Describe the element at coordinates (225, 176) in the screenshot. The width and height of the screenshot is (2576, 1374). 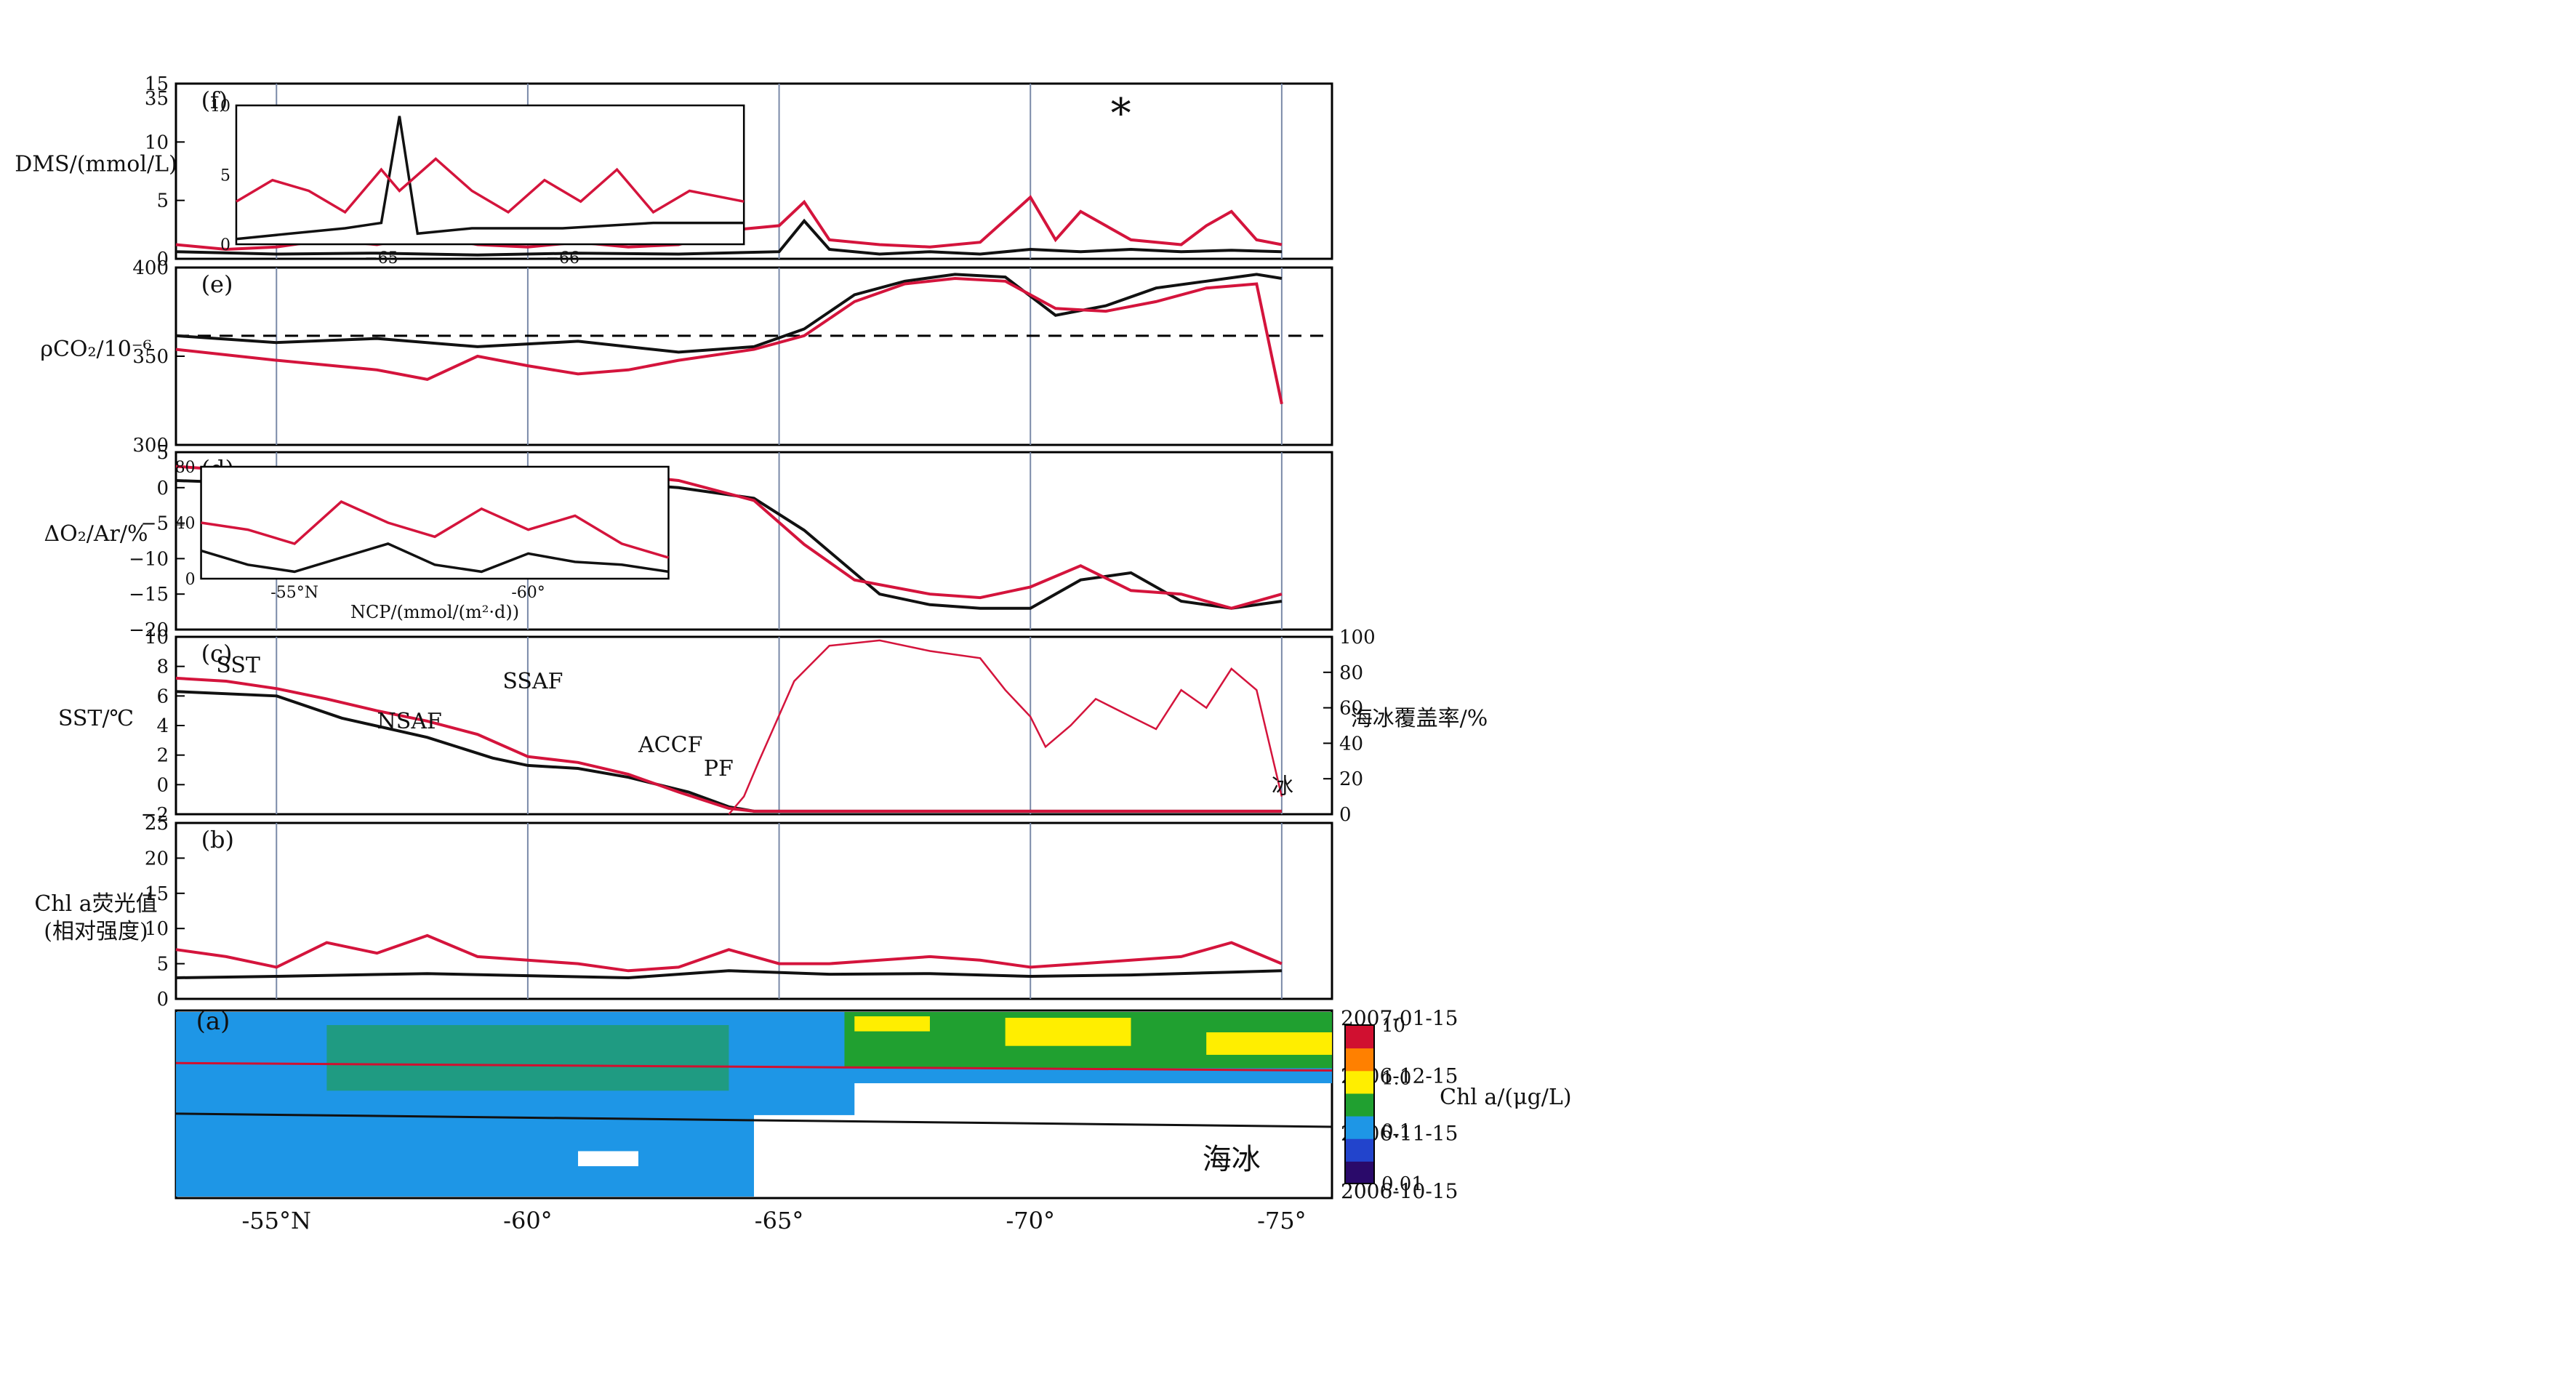
I see `inset-tick: 5` at that location.